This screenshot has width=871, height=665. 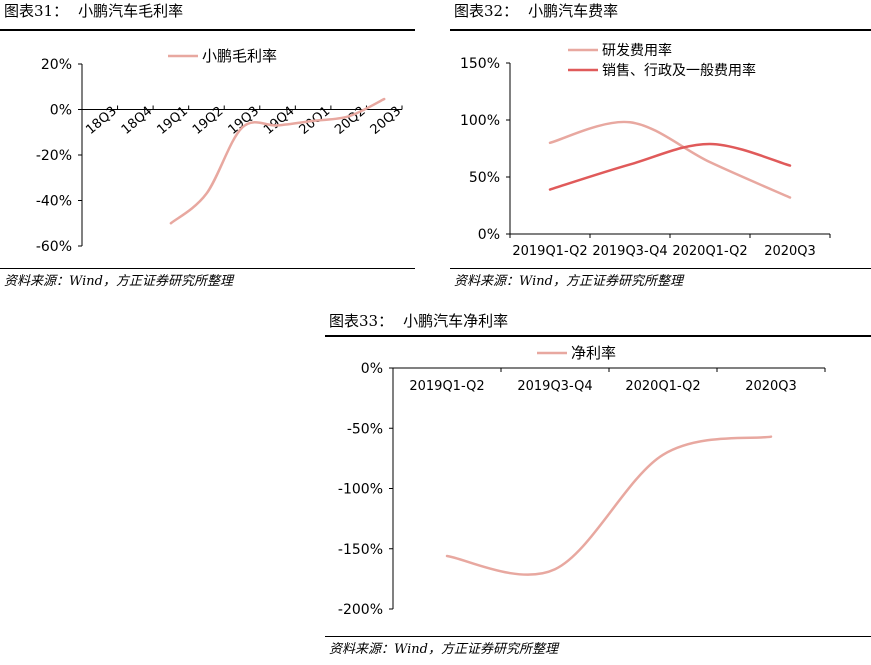 What do you see at coordinates (54, 156) in the screenshot?
I see `y-tick-label: -20%` at bounding box center [54, 156].